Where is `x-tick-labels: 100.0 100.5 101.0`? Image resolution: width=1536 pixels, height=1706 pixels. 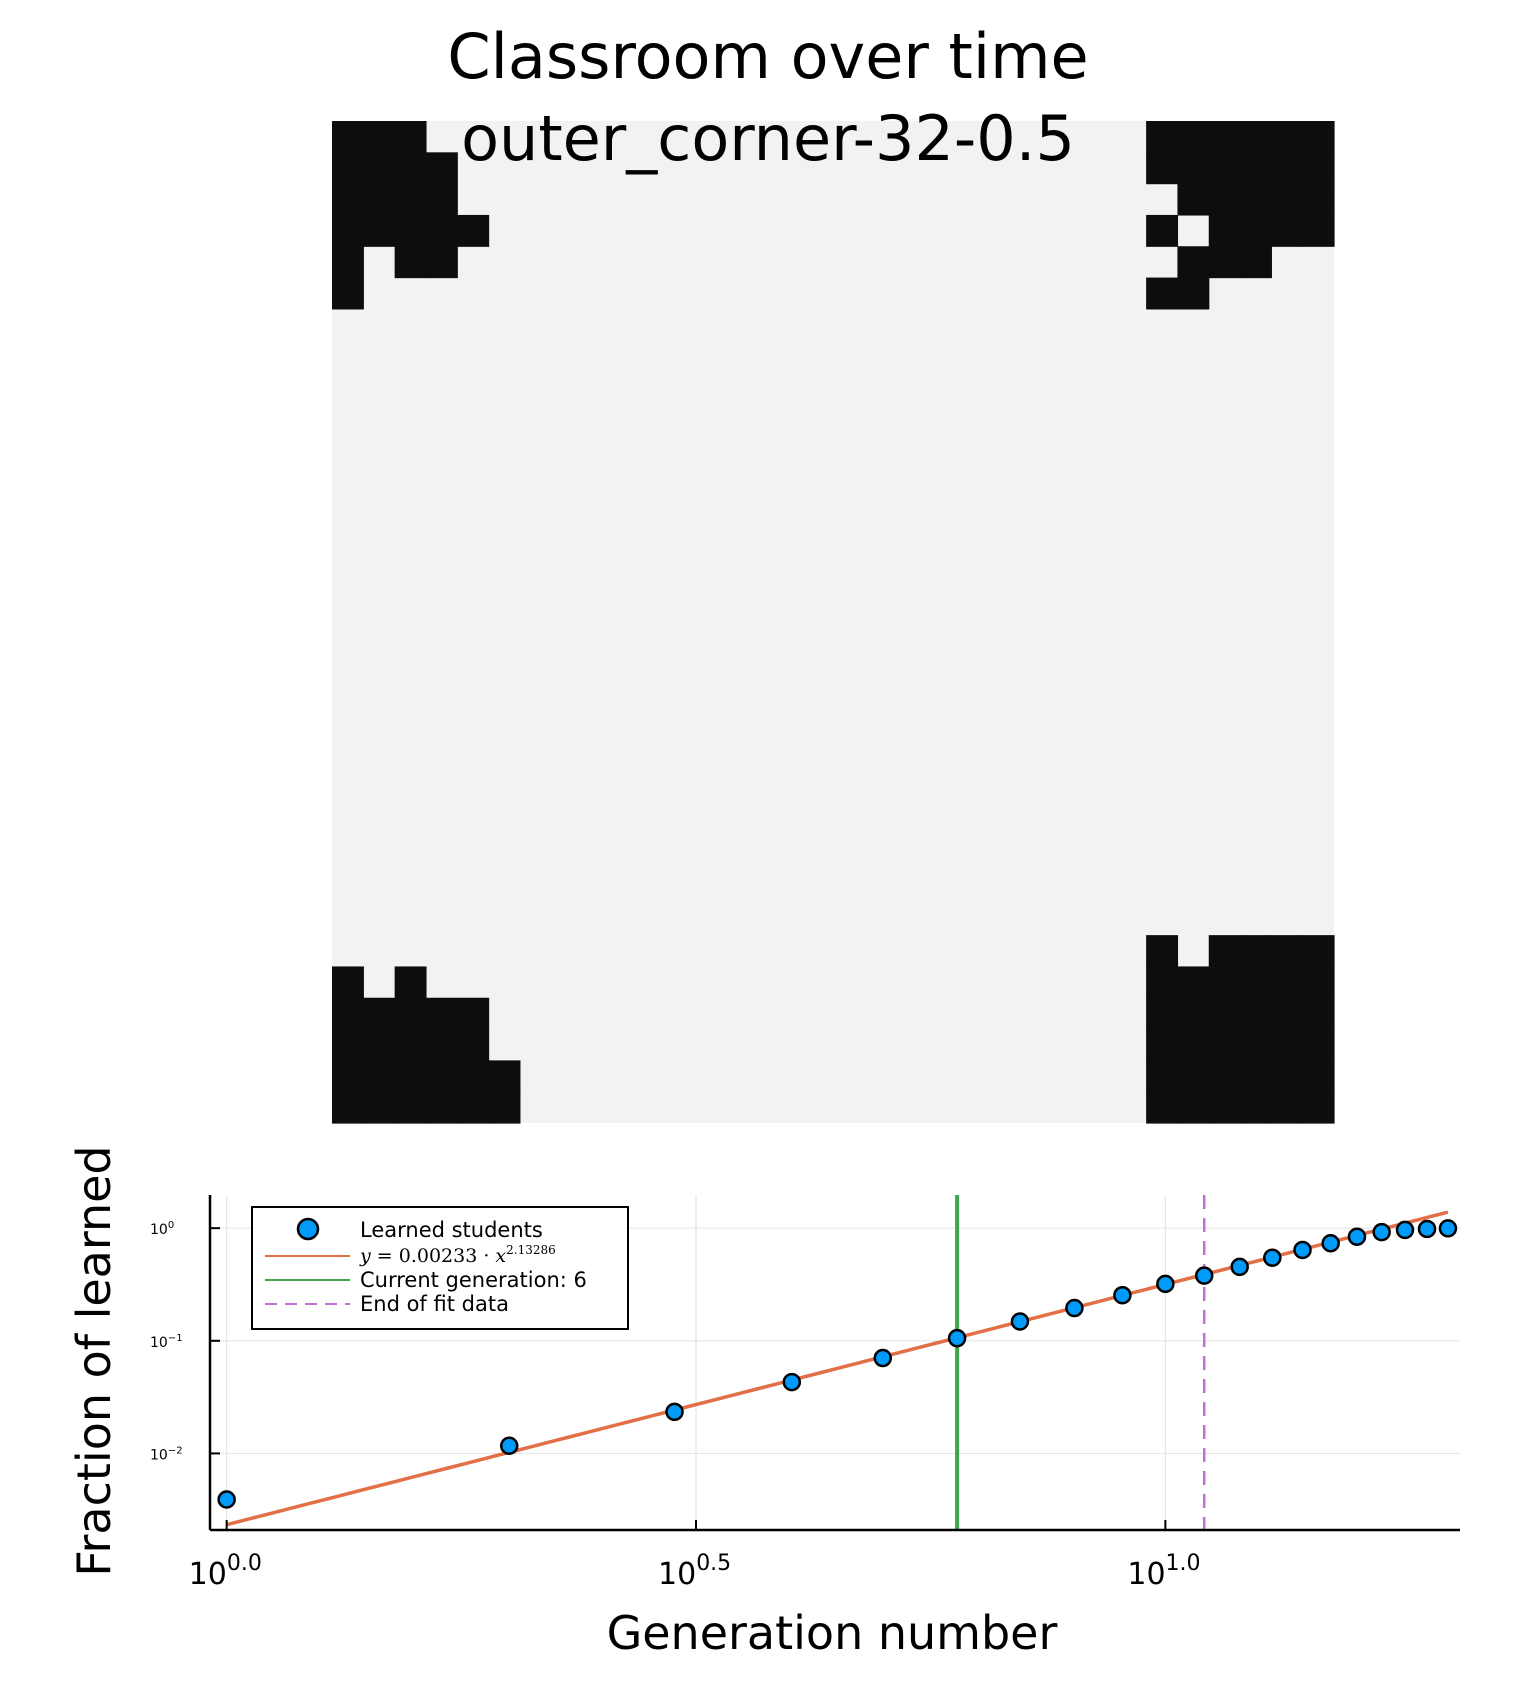 x-tick-labels: 100.0 100.5 101.0 is located at coordinates (695, 1571).